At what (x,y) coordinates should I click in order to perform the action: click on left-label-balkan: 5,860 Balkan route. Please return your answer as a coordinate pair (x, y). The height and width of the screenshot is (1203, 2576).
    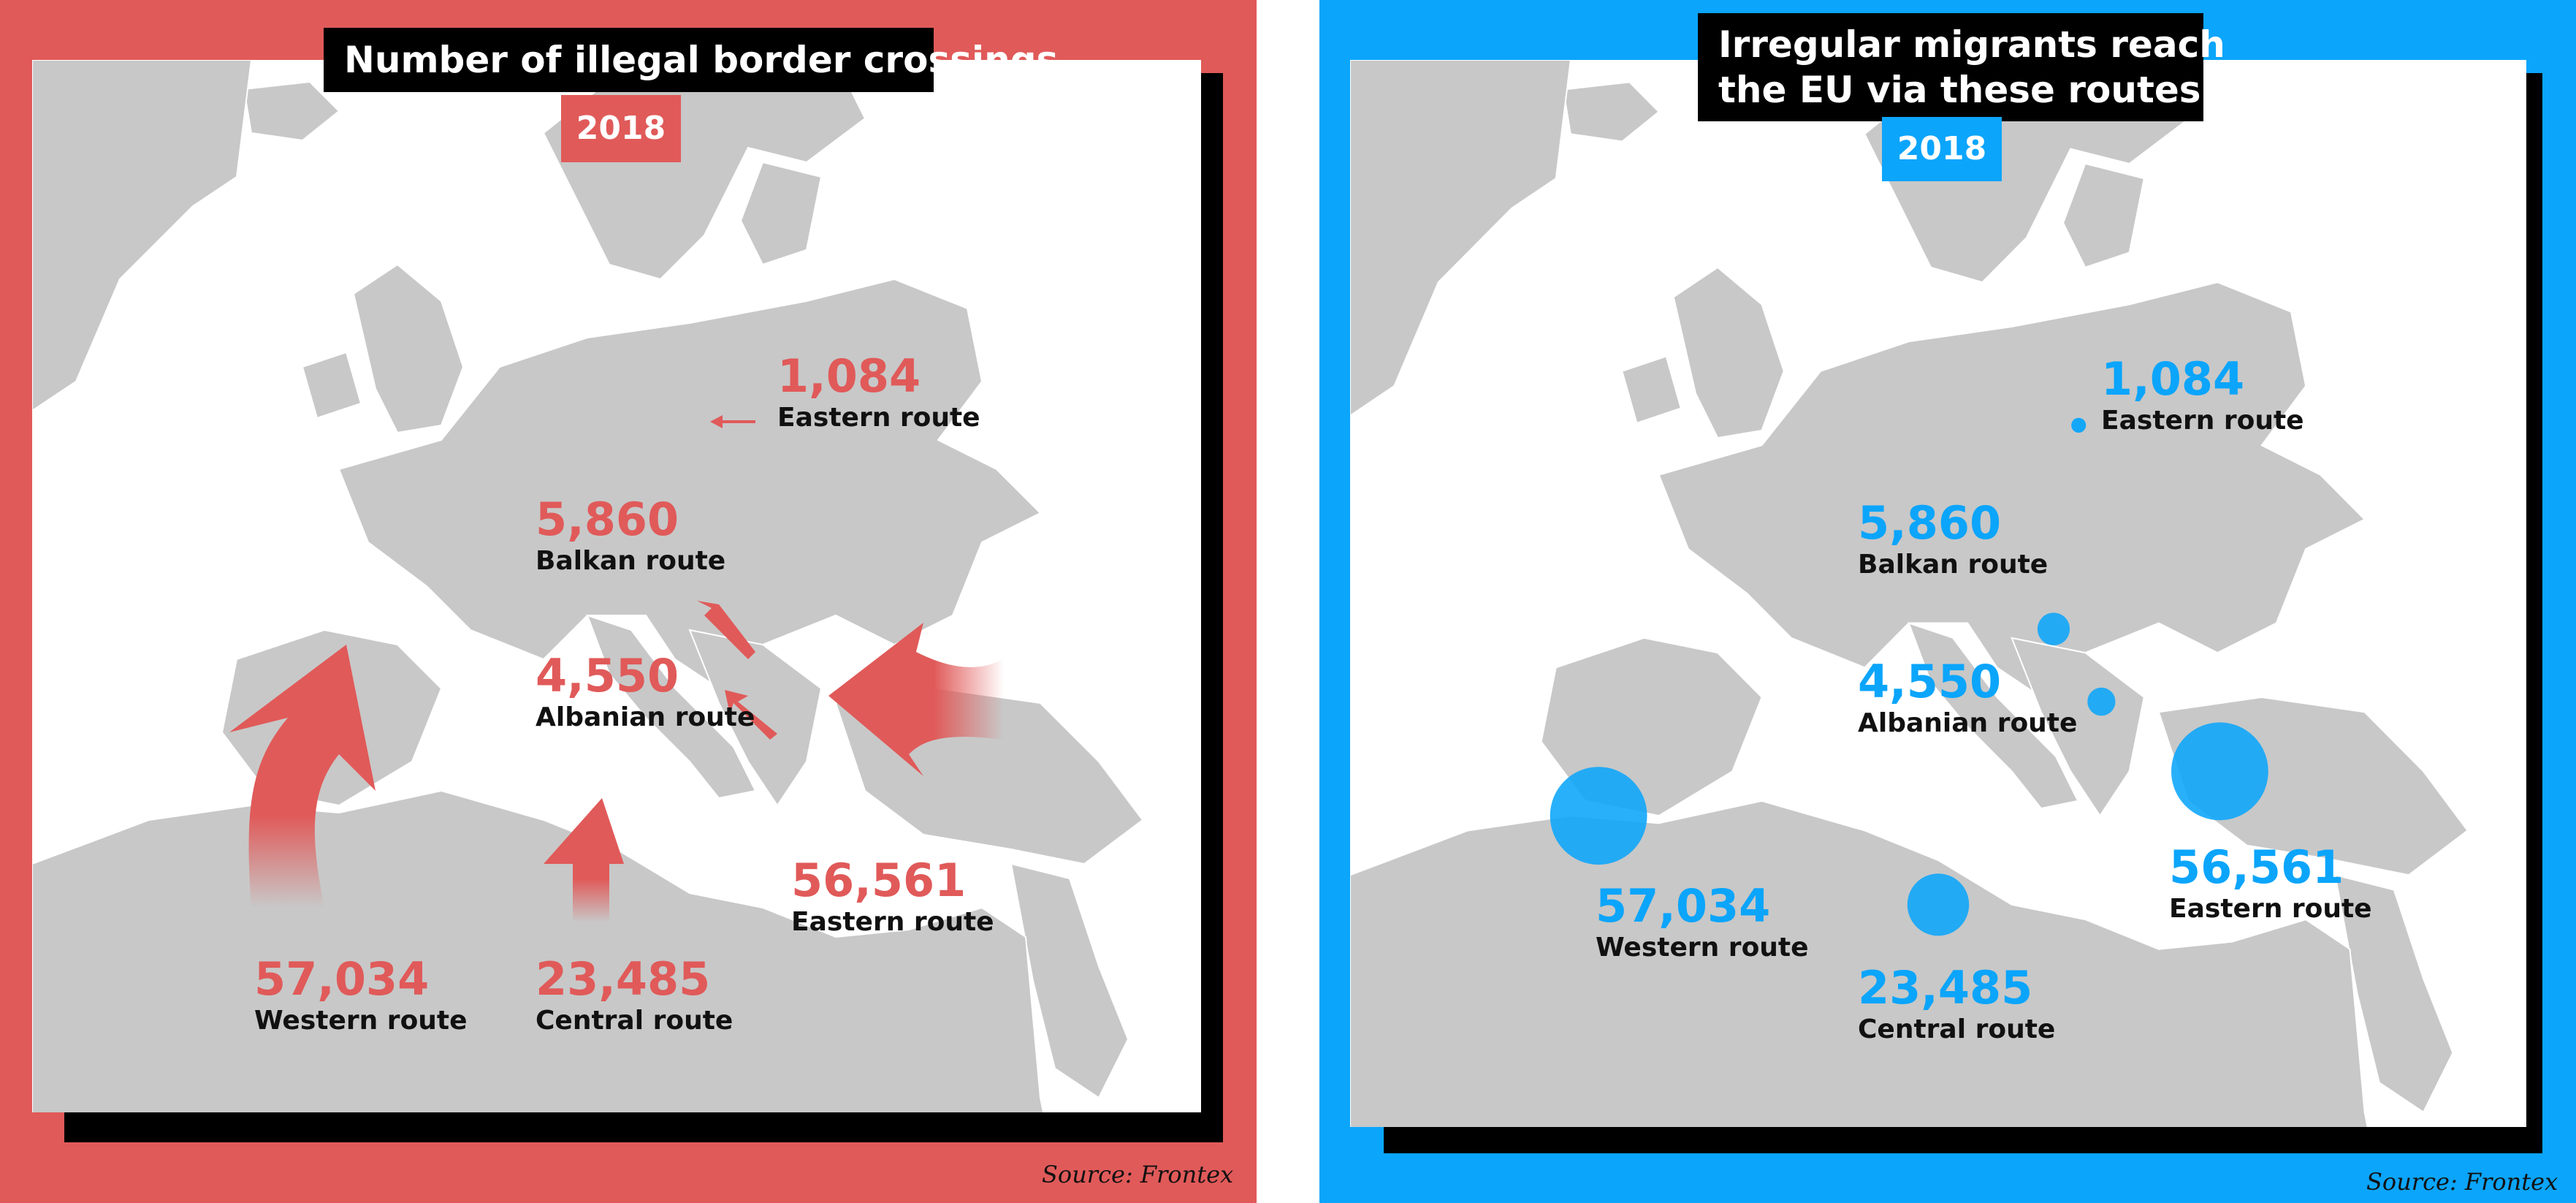
    Looking at the image, I should click on (631, 535).